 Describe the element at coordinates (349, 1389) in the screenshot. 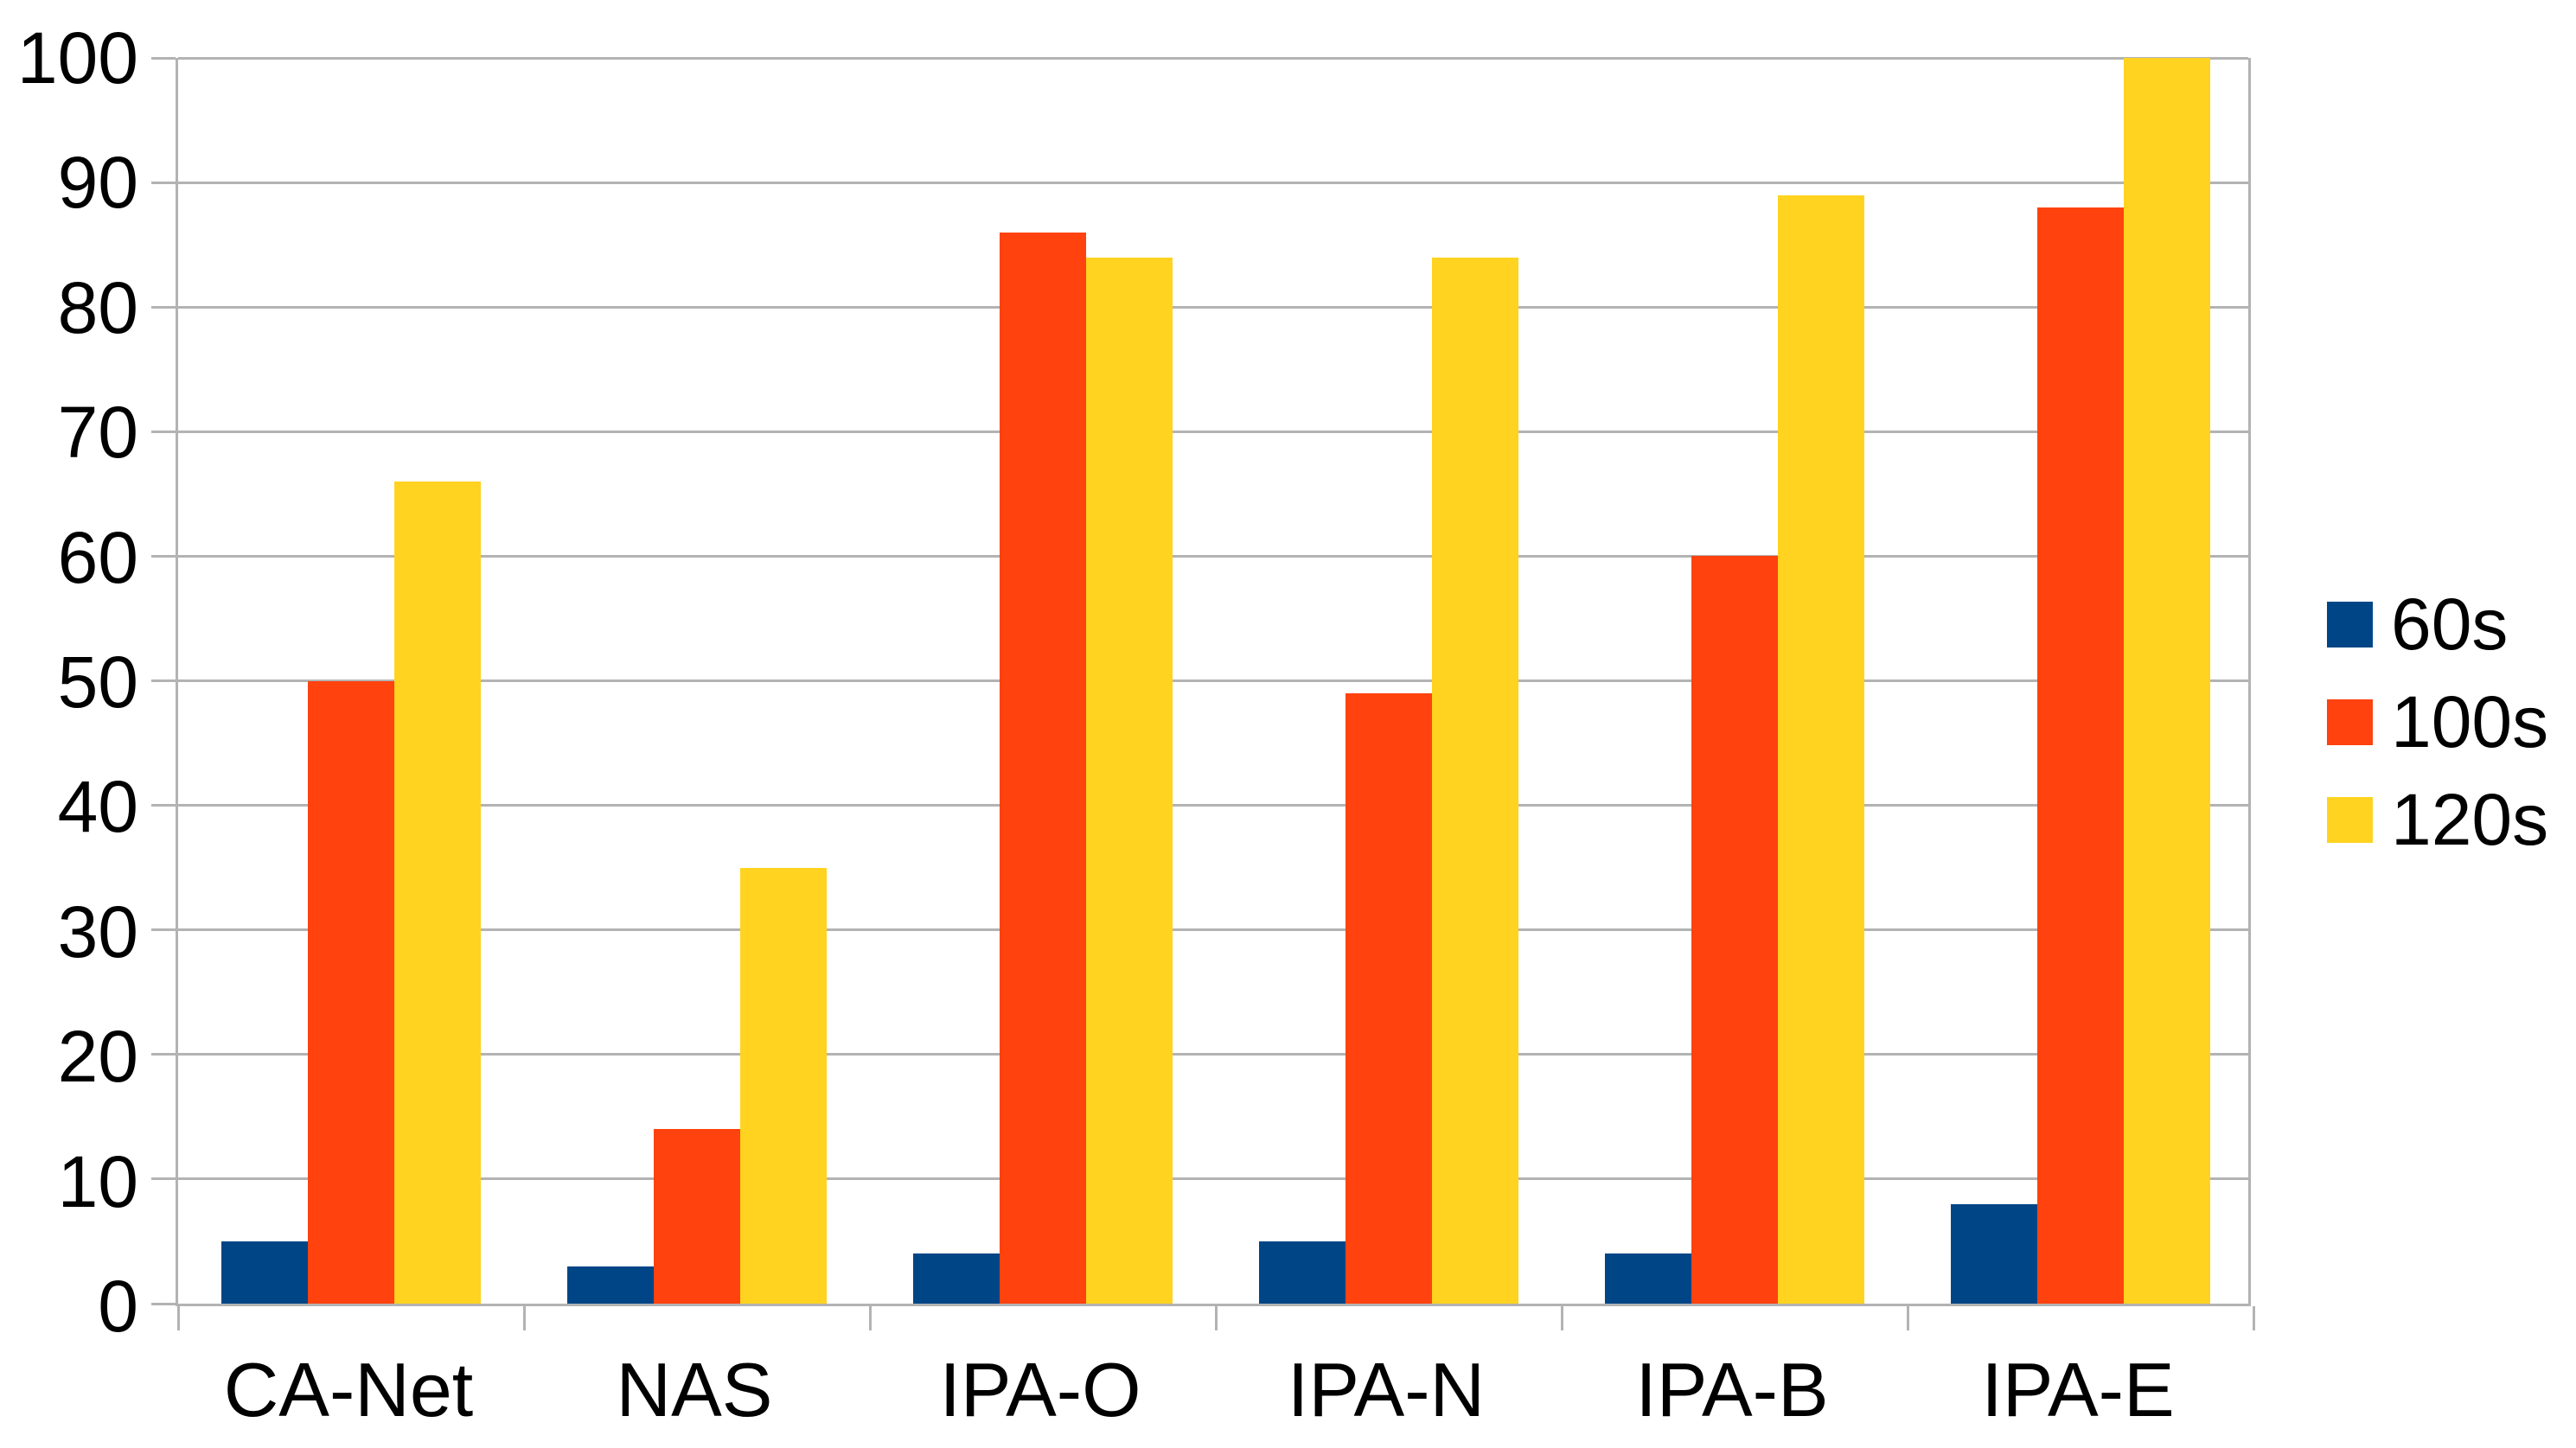

I see `x-category-label: CA-Net` at that location.